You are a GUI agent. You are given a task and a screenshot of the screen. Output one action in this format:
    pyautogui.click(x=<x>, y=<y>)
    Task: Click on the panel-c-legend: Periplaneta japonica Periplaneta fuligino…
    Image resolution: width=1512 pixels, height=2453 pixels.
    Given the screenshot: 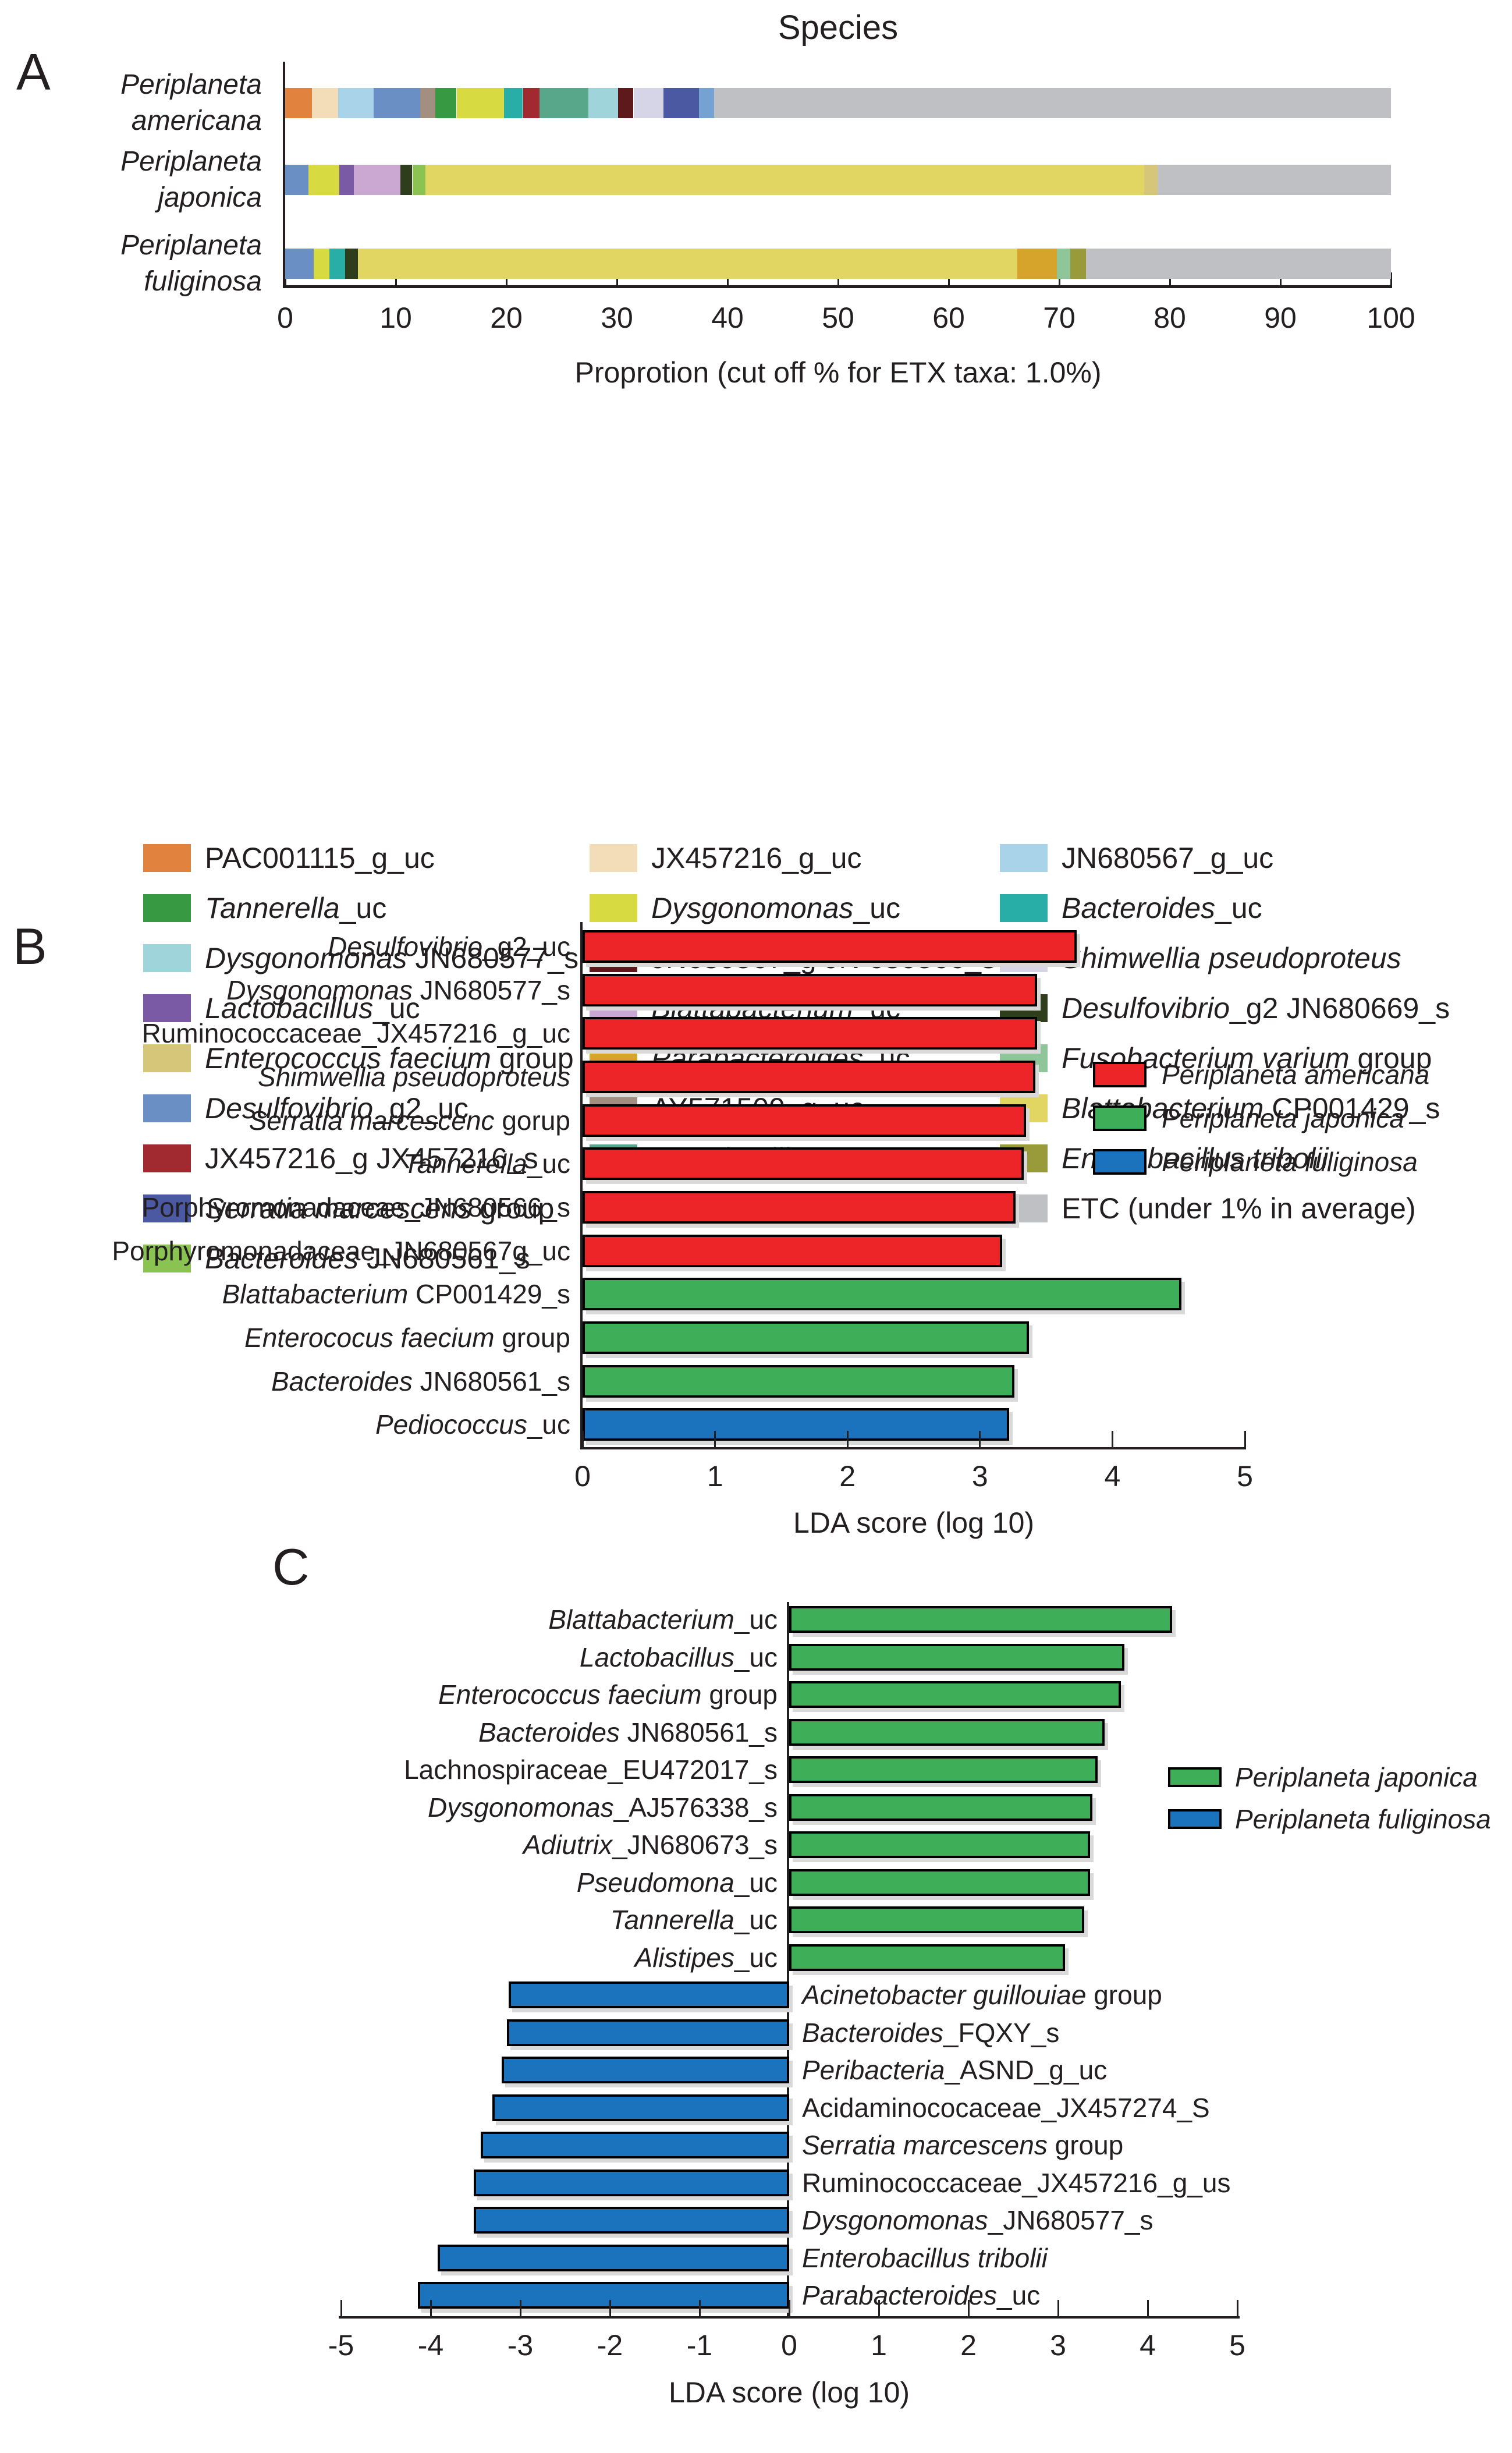 What is the action you would take?
    pyautogui.click(x=1329, y=1798)
    